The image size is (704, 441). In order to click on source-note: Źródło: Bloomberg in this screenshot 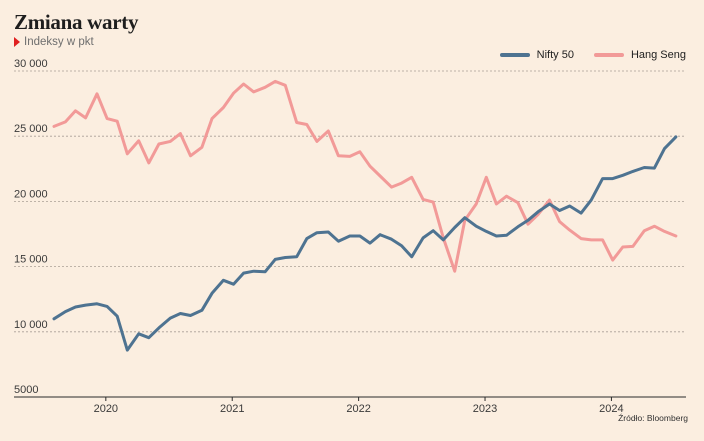, I will do `click(653, 418)`.